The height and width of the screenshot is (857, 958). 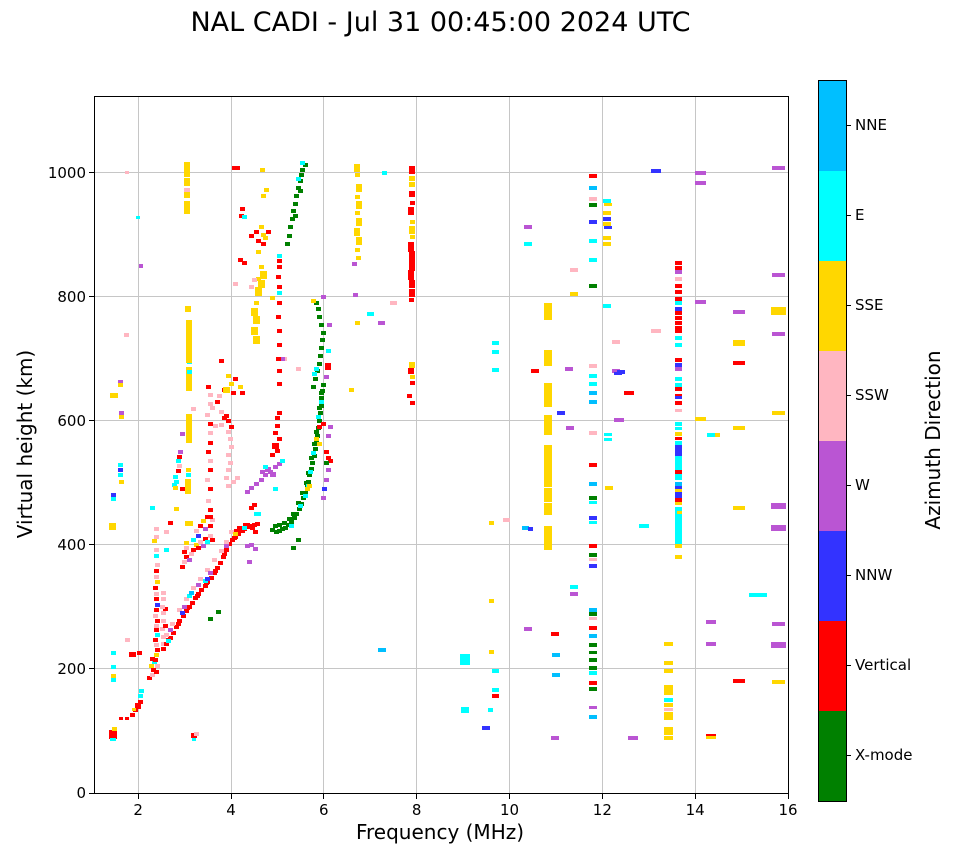 What do you see at coordinates (832, 306) in the screenshot?
I see `colorbar-segment-sse` at bounding box center [832, 306].